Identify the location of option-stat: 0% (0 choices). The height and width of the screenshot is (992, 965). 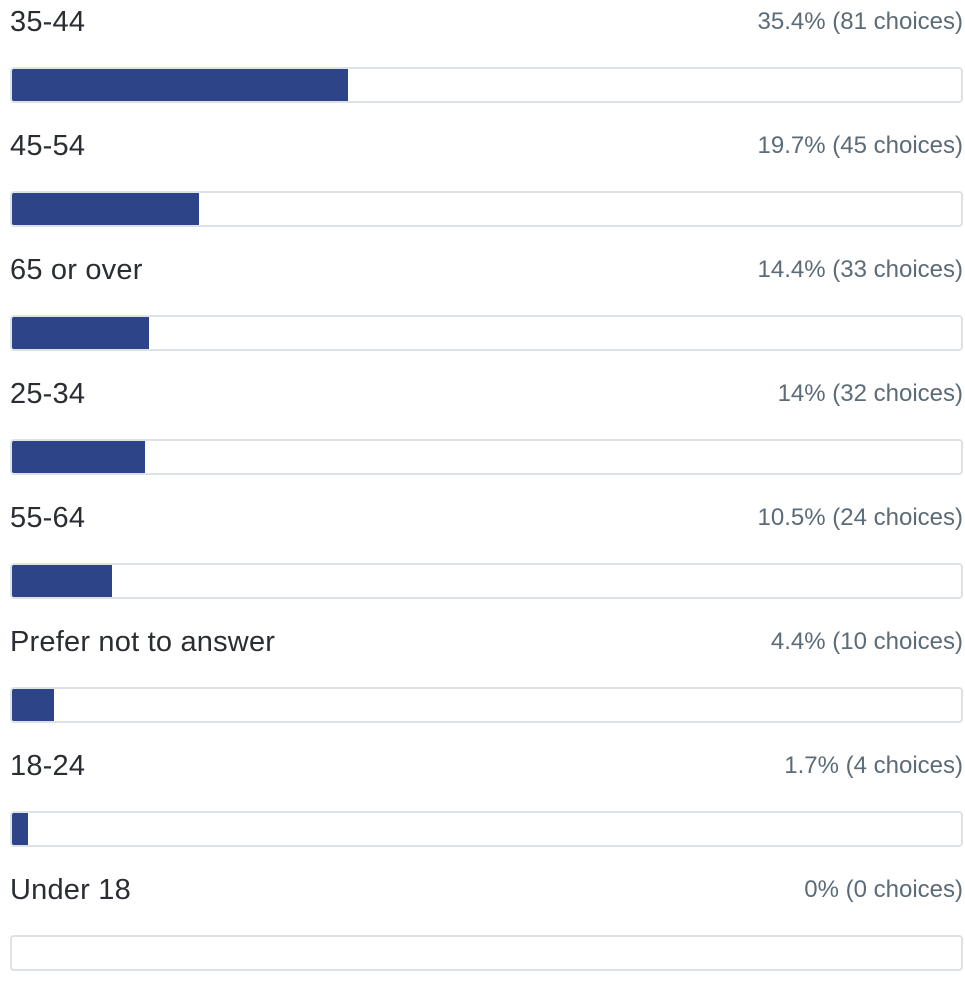
(883, 889).